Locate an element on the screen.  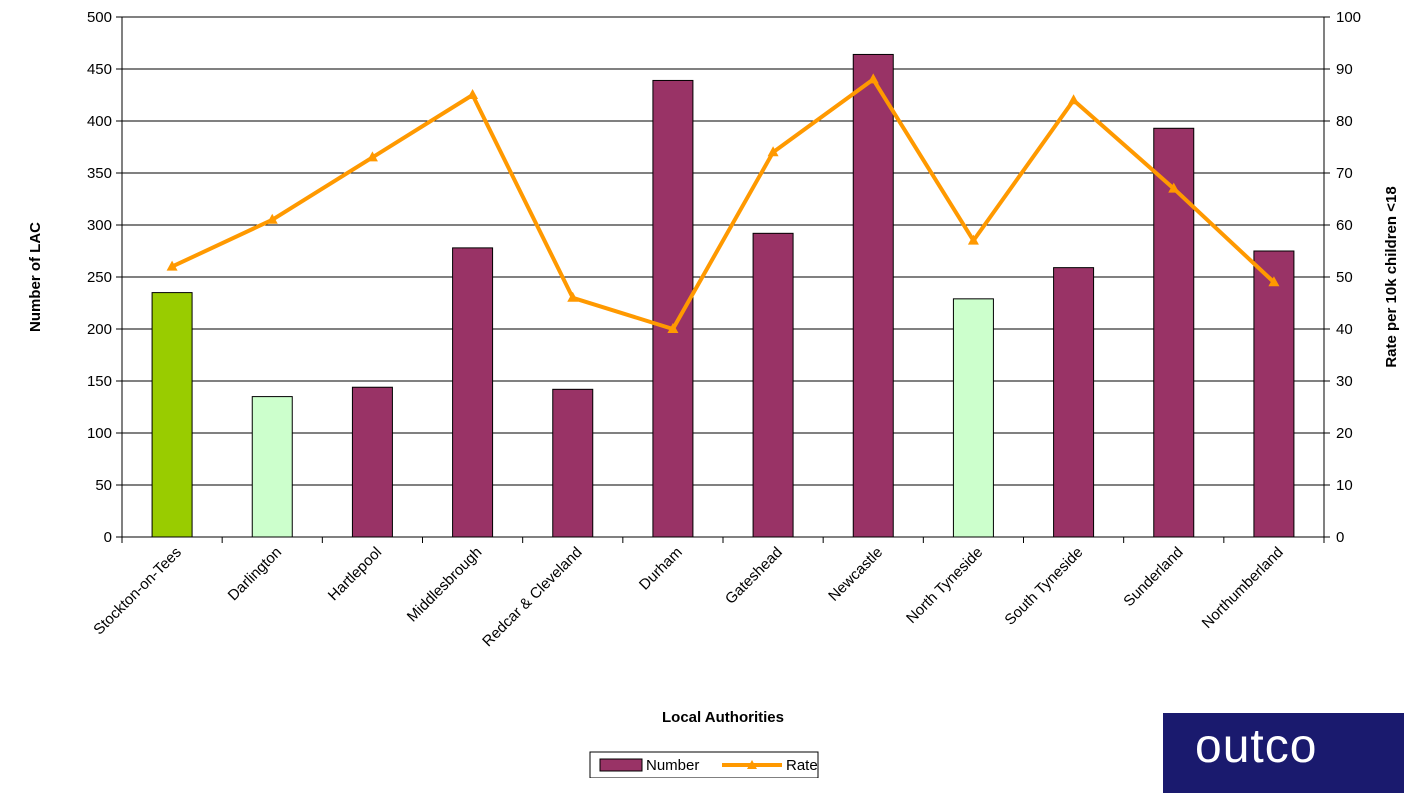
y-tick-label: 200 is located at coordinates (99, 329).